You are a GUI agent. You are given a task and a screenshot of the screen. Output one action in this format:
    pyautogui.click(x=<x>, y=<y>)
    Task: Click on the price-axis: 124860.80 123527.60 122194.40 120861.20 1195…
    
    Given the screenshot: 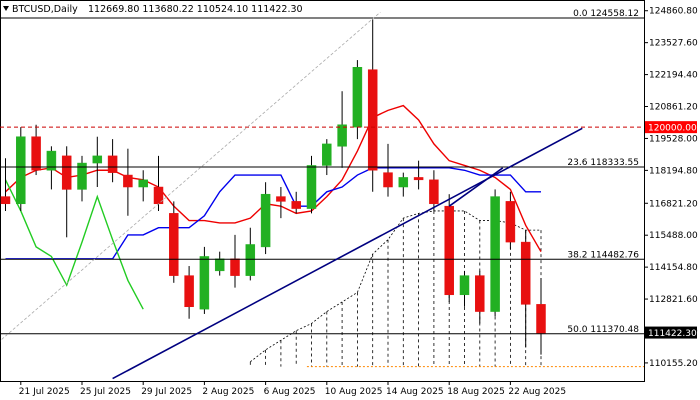 What is the action you would take?
    pyautogui.click(x=671, y=188)
    